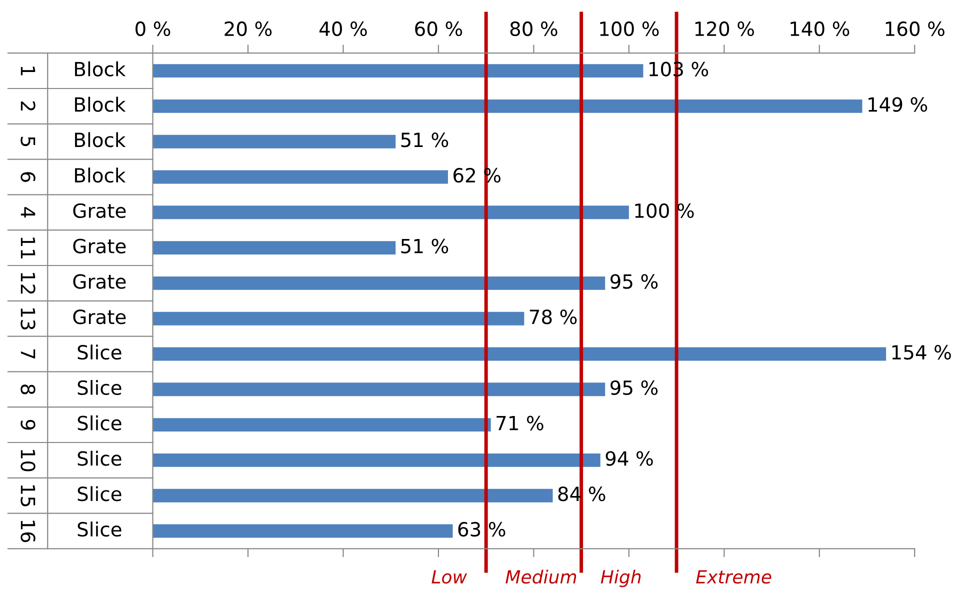 The height and width of the screenshot is (590, 973). What do you see at coordinates (71, 531) in the screenshot?
I see `category-label: 16 Slice` at bounding box center [71, 531].